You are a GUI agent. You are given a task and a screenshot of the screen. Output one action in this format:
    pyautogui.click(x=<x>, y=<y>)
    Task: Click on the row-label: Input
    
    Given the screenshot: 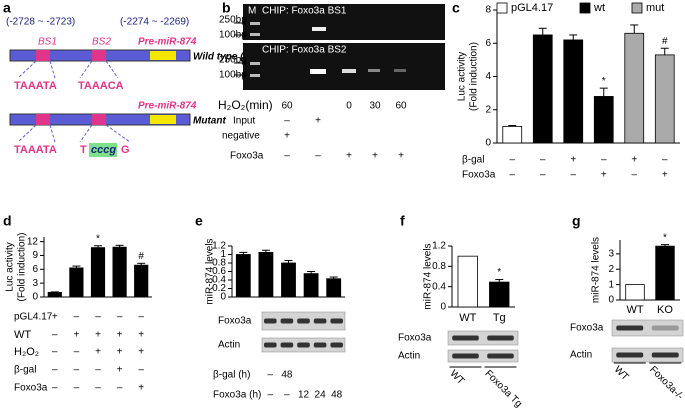 What is the action you would take?
    pyautogui.click(x=244, y=121)
    